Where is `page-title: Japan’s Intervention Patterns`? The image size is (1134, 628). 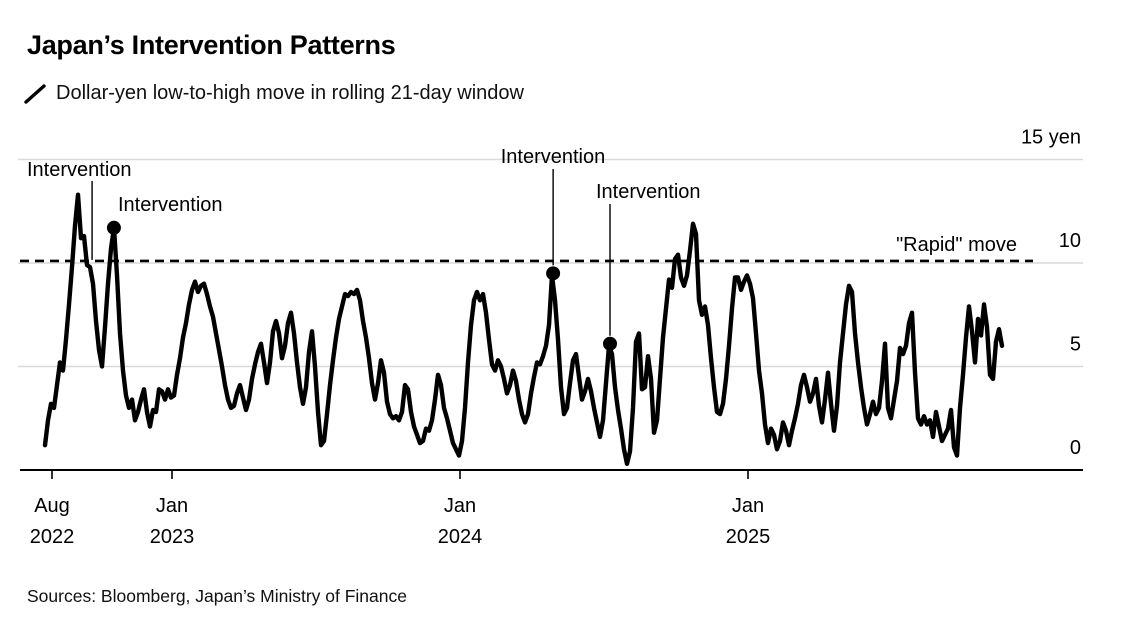 page-title: Japan’s Intervention Patterns is located at coordinates (211, 45).